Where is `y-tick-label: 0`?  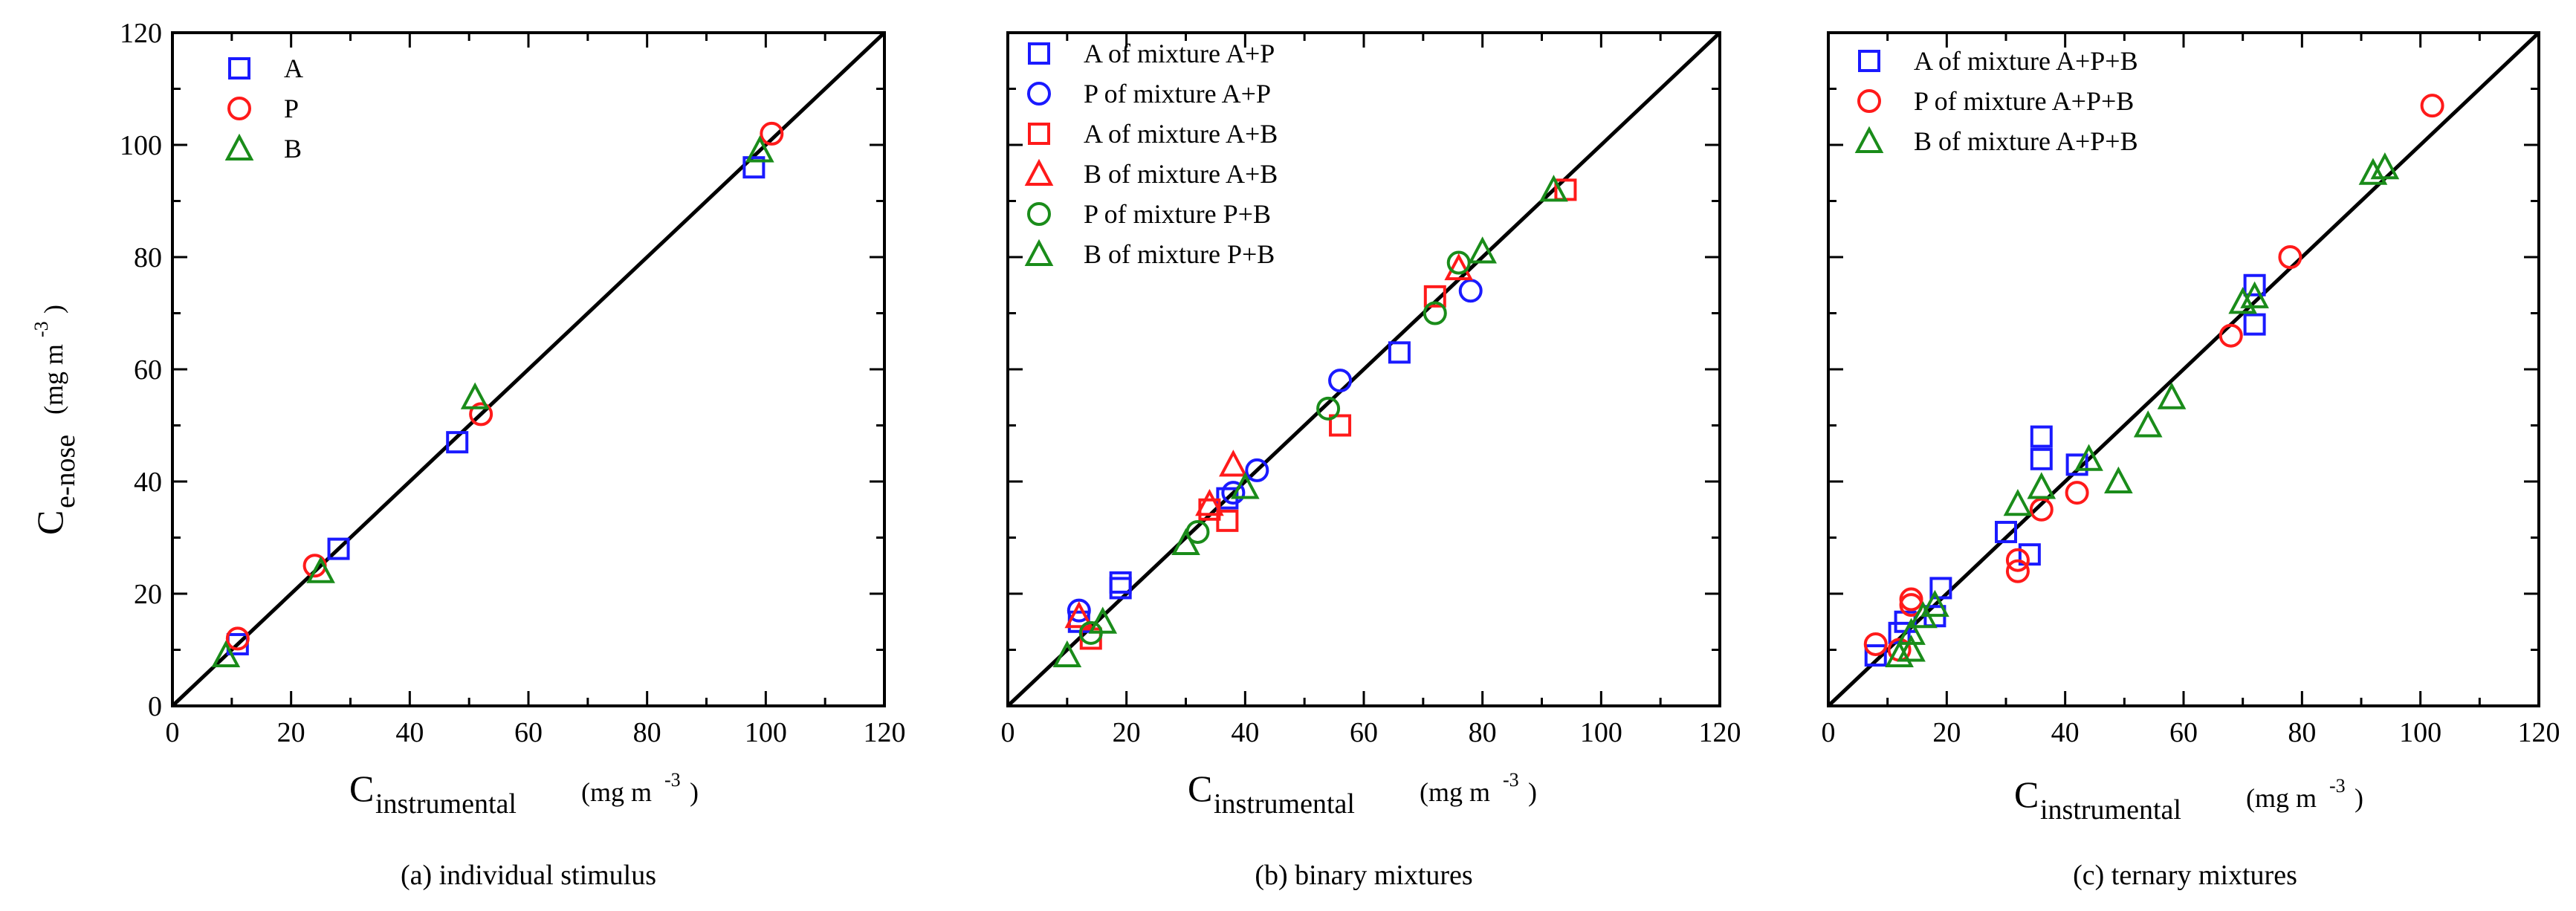
y-tick-label: 0 is located at coordinates (155, 706).